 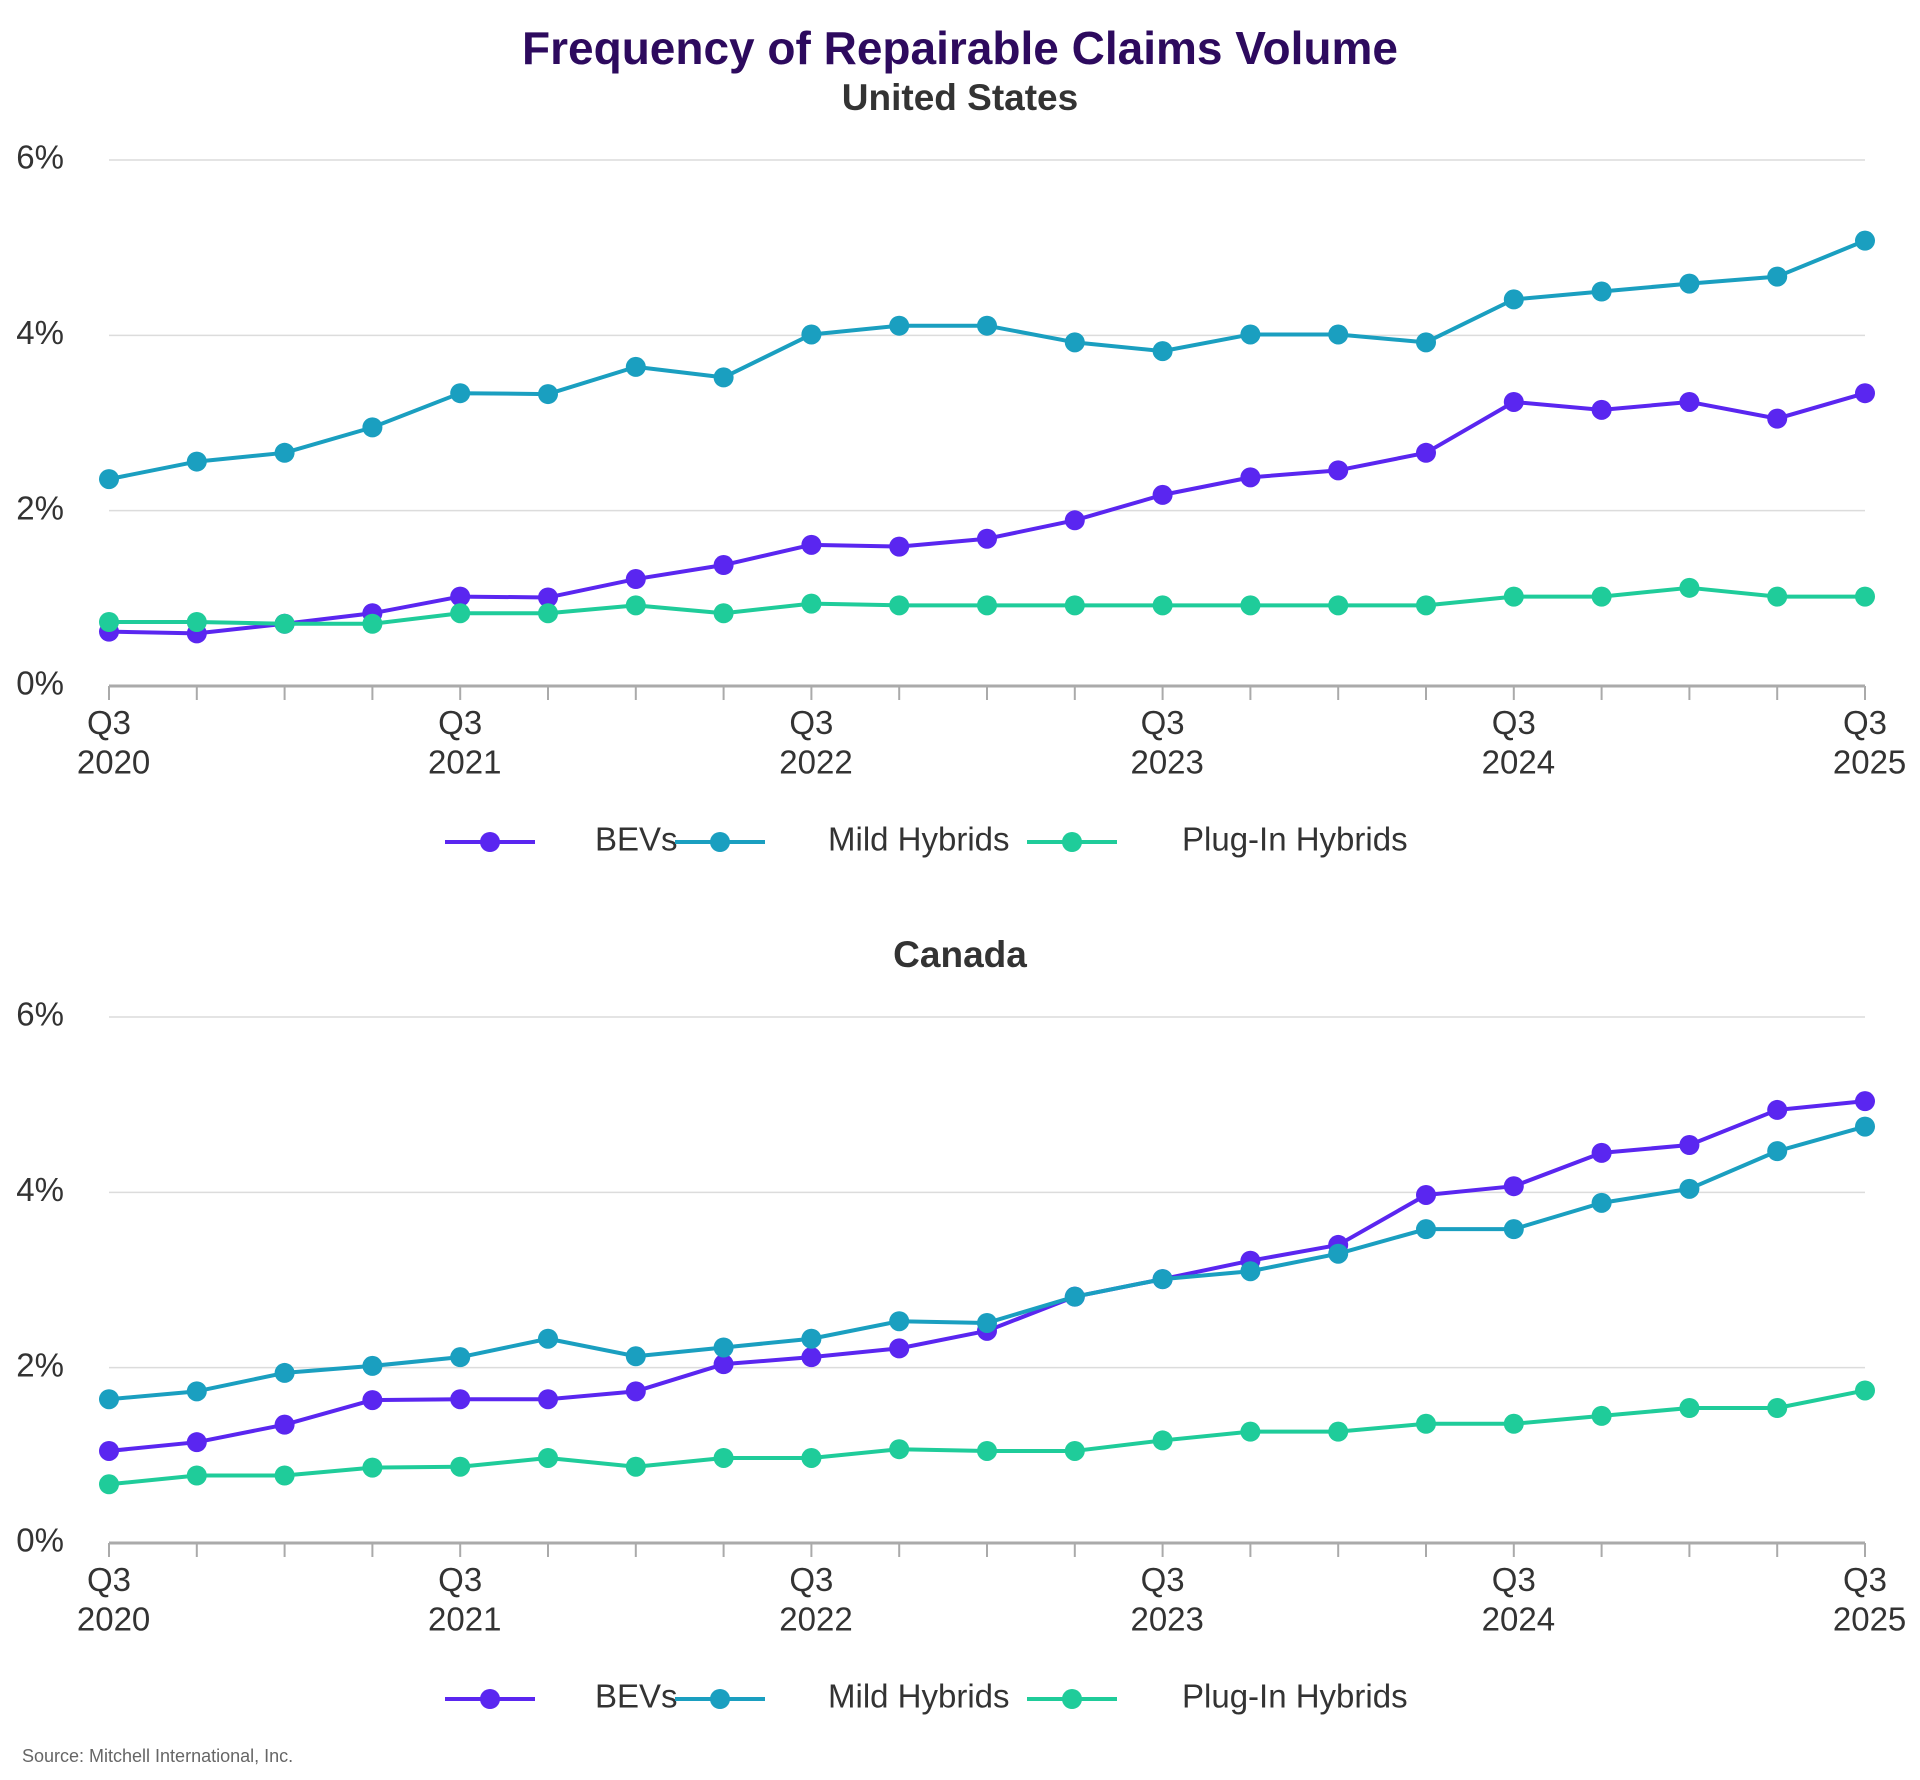 I want to click on legend-label: Plug-In Hybrids, so click(x=1295, y=839).